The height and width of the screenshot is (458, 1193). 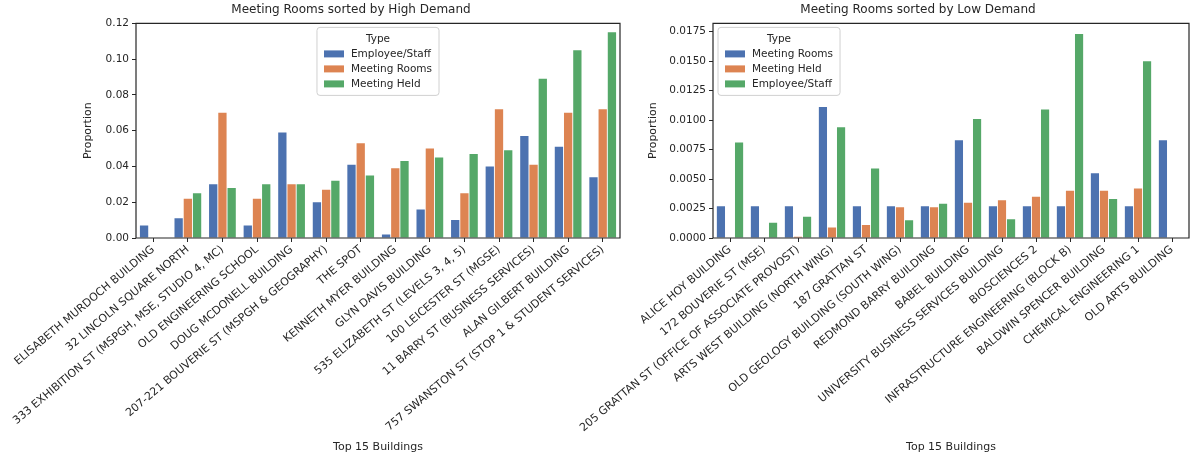 I want to click on y-tick-label: 0.0050, so click(x=687, y=177).